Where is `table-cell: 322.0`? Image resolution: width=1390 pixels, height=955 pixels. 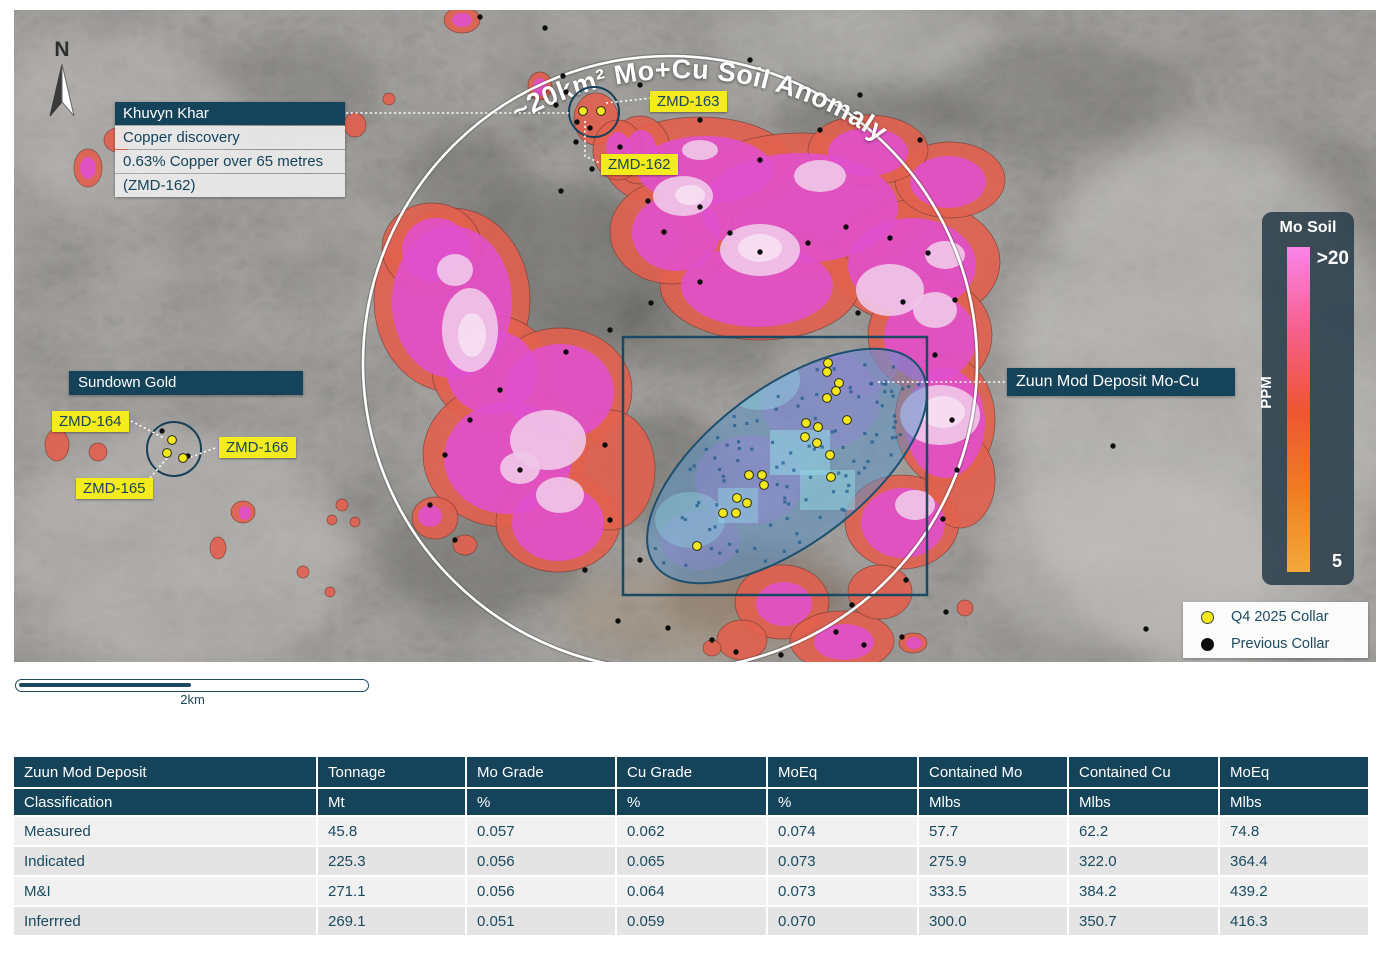
table-cell: 322.0 is located at coordinates (1143, 861).